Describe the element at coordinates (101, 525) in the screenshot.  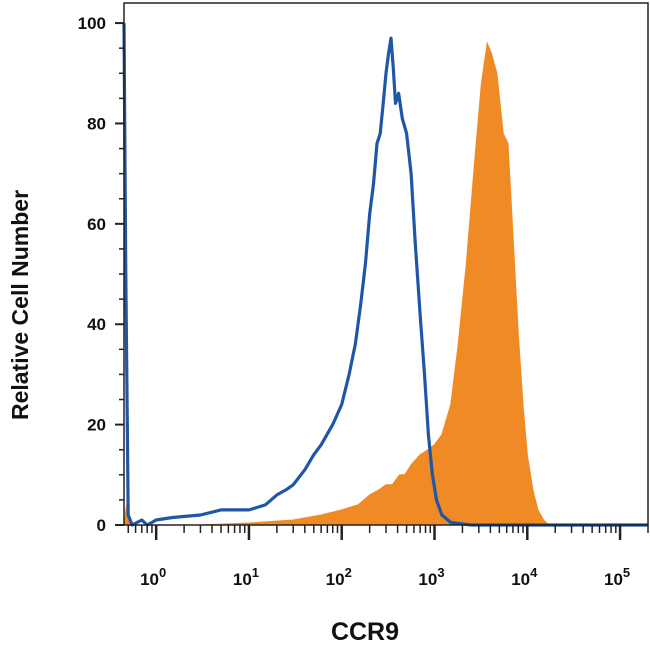
I see `y-tick-label: 0` at that location.